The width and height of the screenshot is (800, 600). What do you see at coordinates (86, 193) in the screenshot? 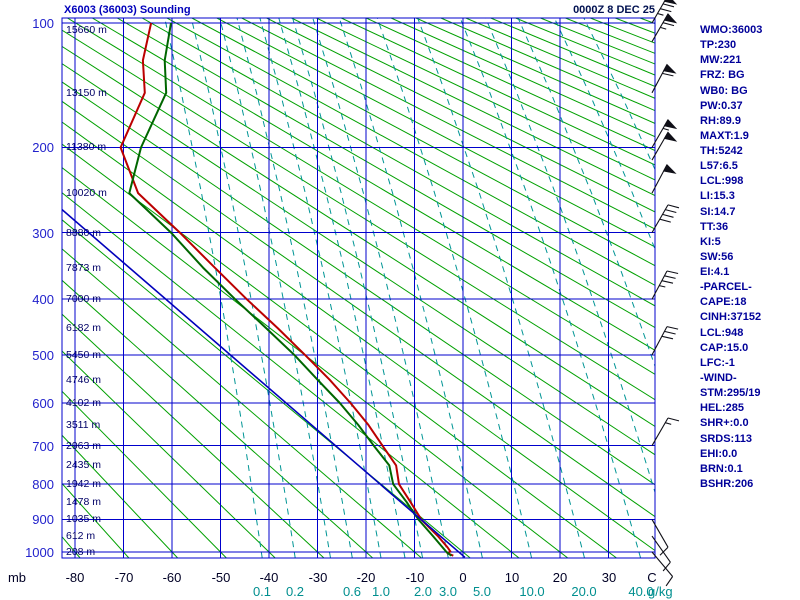
I see `height-label: 10020 m` at bounding box center [86, 193].